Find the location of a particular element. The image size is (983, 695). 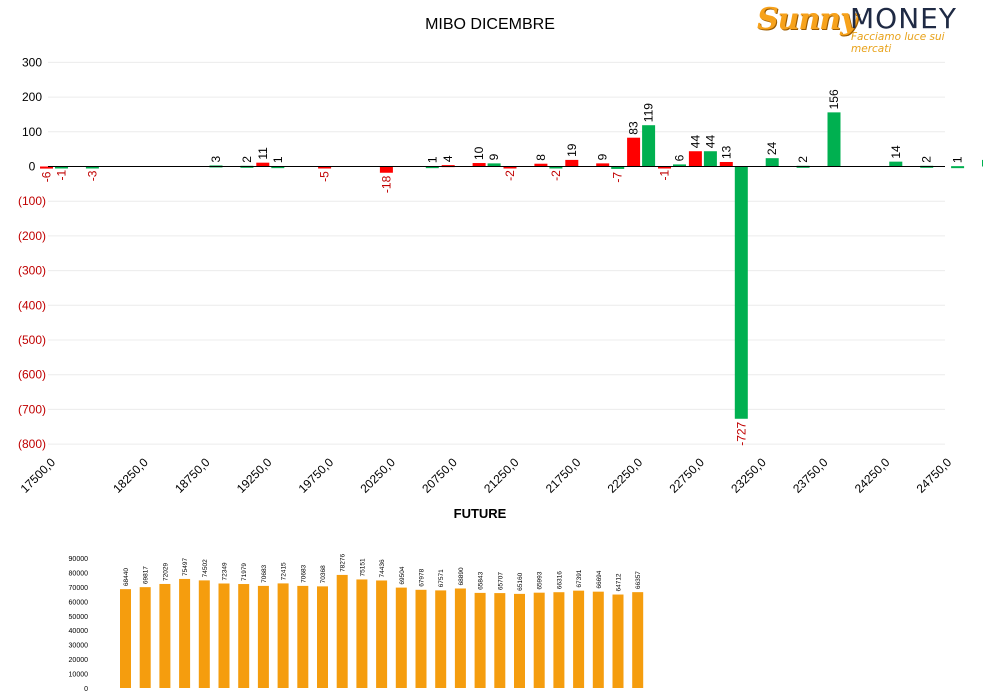

future-data-label: 66316 is located at coordinates (559, 580).